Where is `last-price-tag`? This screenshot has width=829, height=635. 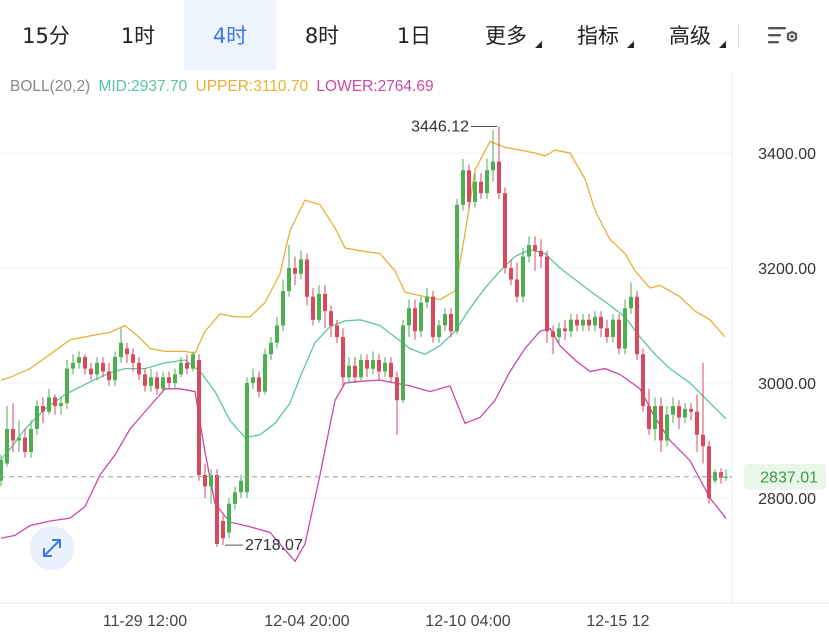 last-price-tag is located at coordinates (785, 476).